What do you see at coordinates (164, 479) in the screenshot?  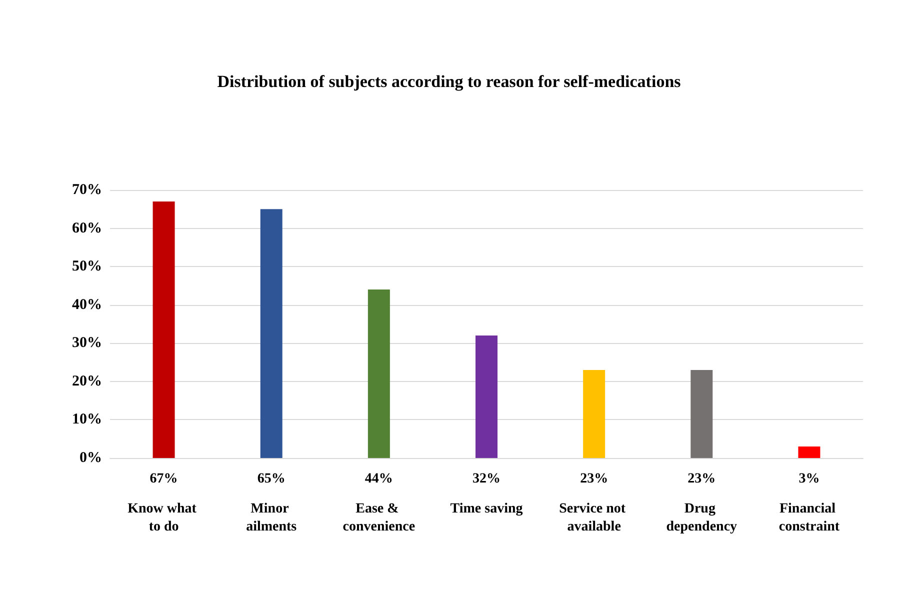 I see `data-label: 67%` at bounding box center [164, 479].